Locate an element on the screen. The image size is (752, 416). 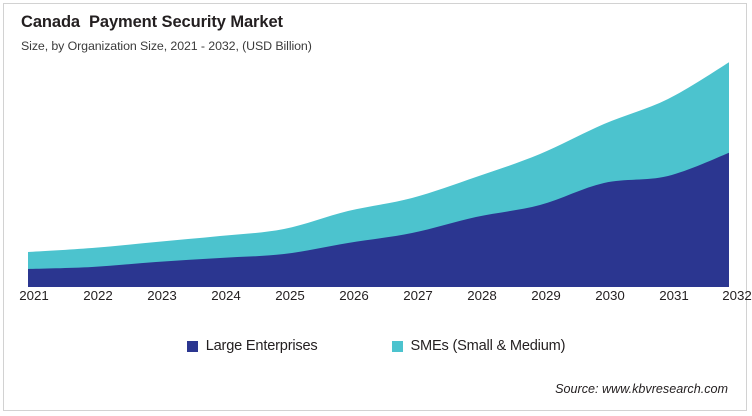
x-tick-2031: 2031 is located at coordinates (674, 295).